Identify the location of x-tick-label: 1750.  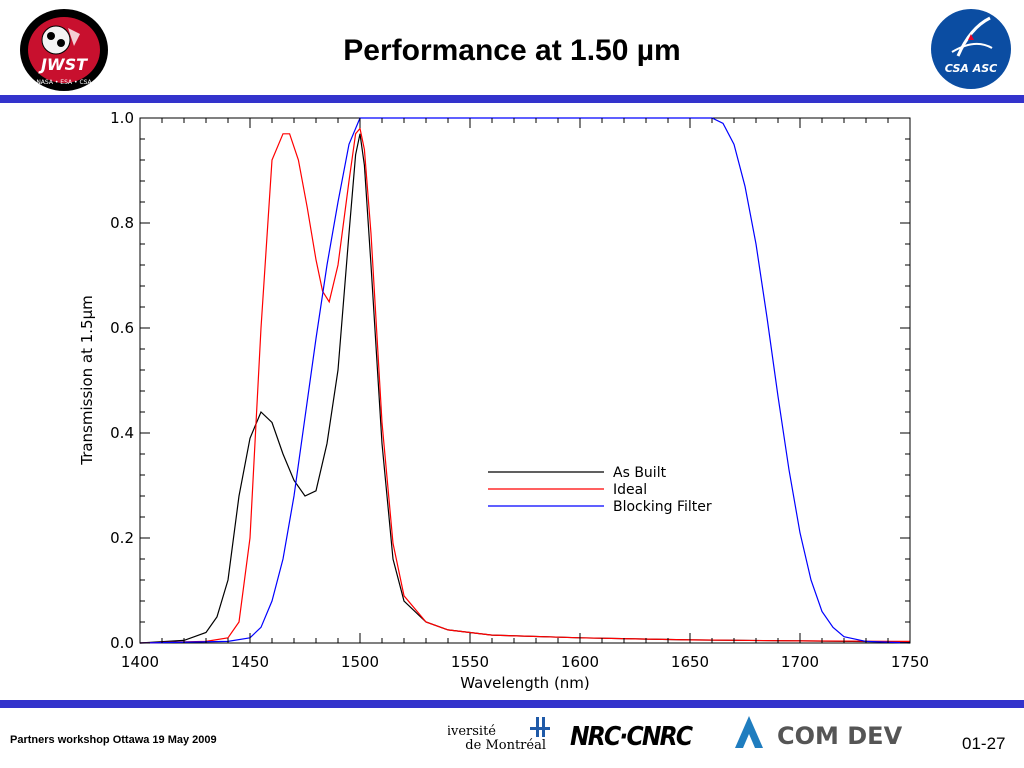
(910, 662).